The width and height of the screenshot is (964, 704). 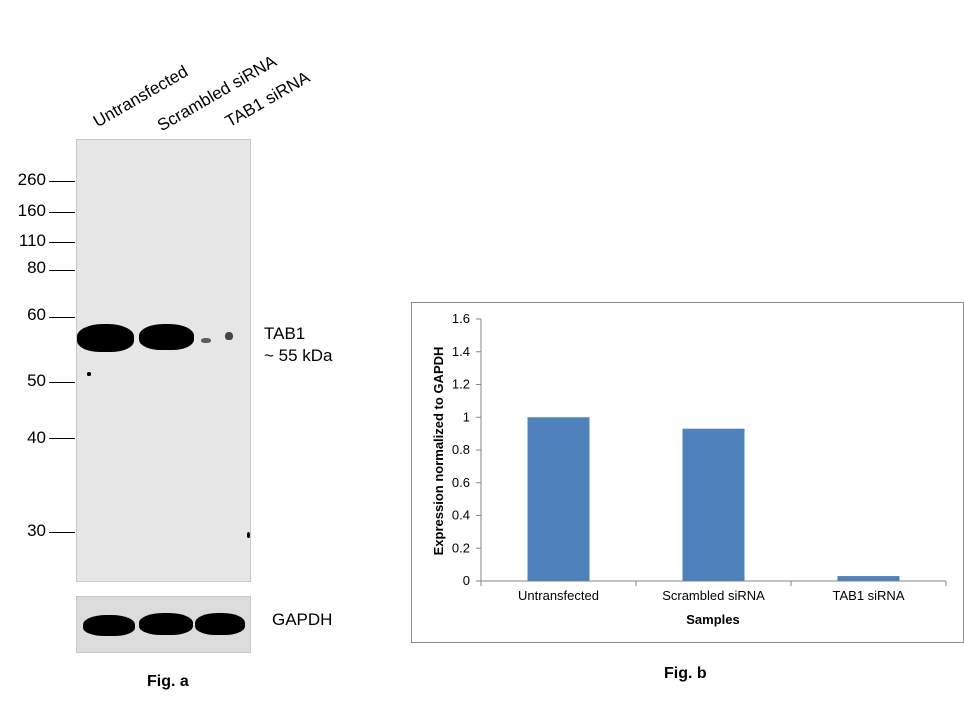 I want to click on band-label-size: ~ 55 kDa, so click(x=298, y=355).